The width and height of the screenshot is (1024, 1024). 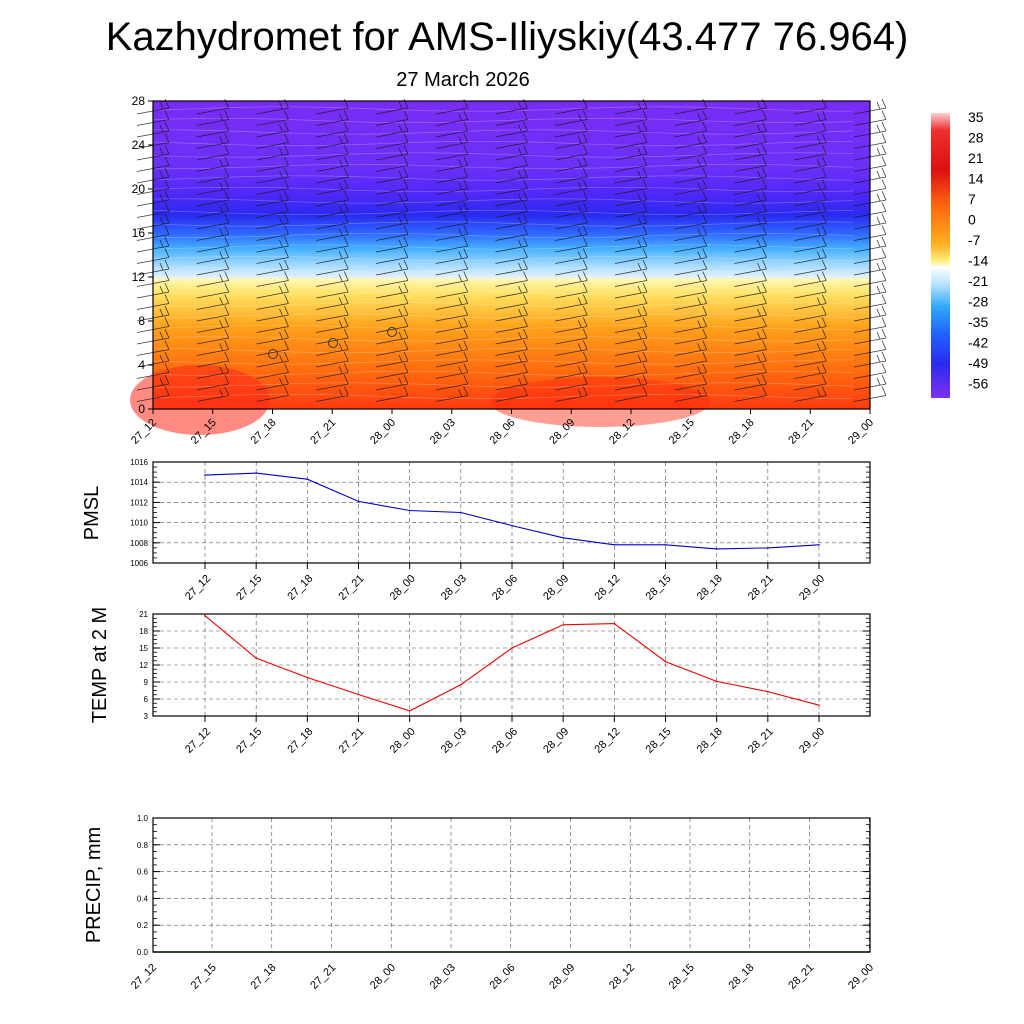 I want to click on colorbar-labels: 35 28 21 14 7 0 -7 -14 -21 -28 -35 -42 -49 -56, so click(x=978, y=250).